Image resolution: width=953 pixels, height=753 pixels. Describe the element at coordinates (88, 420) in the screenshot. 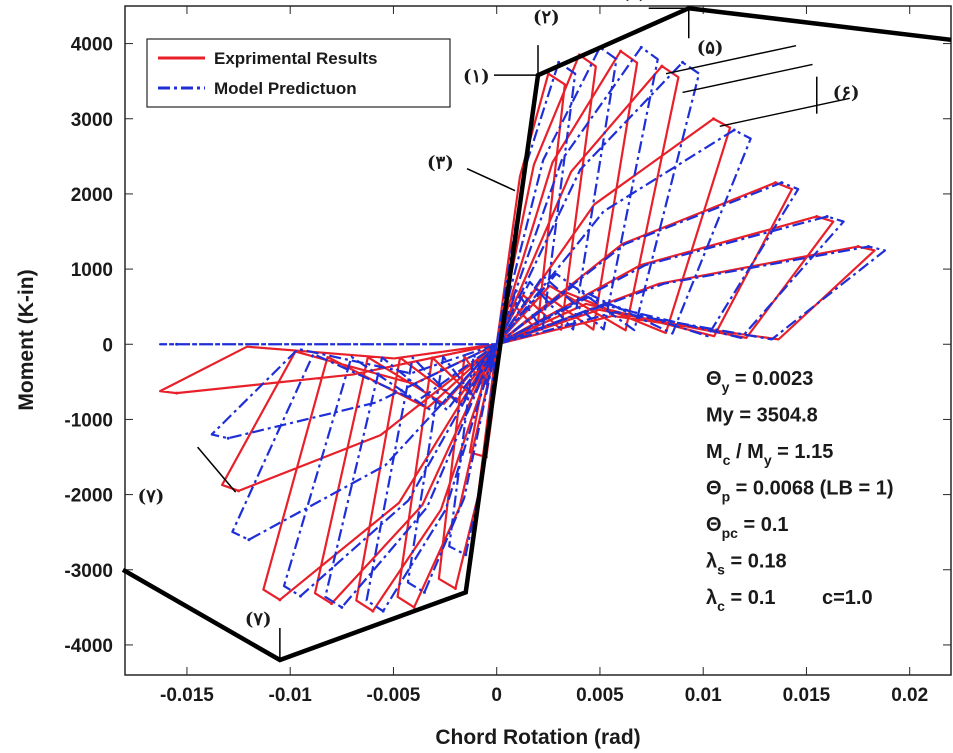

I see `y-tick-label: -1000` at that location.